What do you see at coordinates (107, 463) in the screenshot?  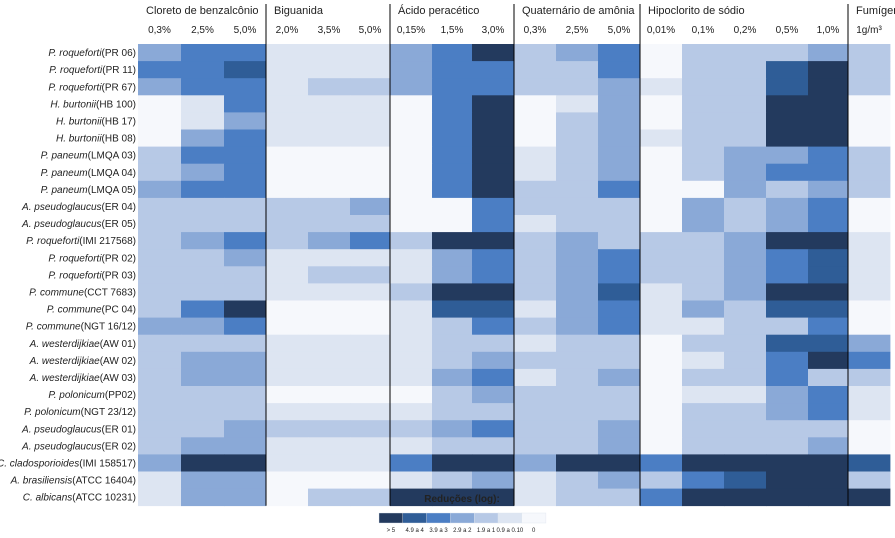 I see `row-label-strain: (IMI 158517)` at bounding box center [107, 463].